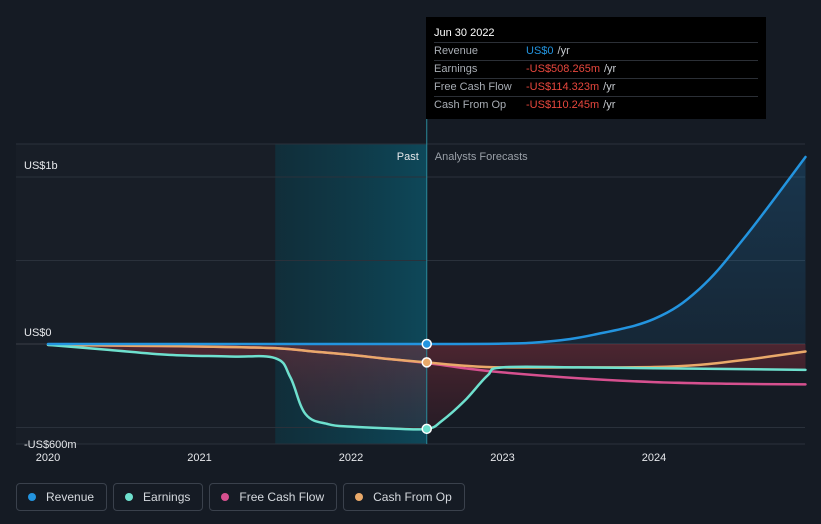  What do you see at coordinates (408, 157) in the screenshot?
I see `past-label: Past` at bounding box center [408, 157].